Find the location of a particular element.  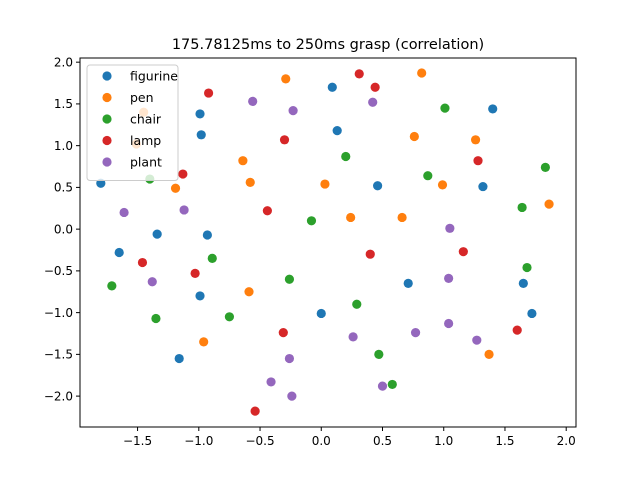

x-tick-label: 2.0 is located at coordinates (566, 441).